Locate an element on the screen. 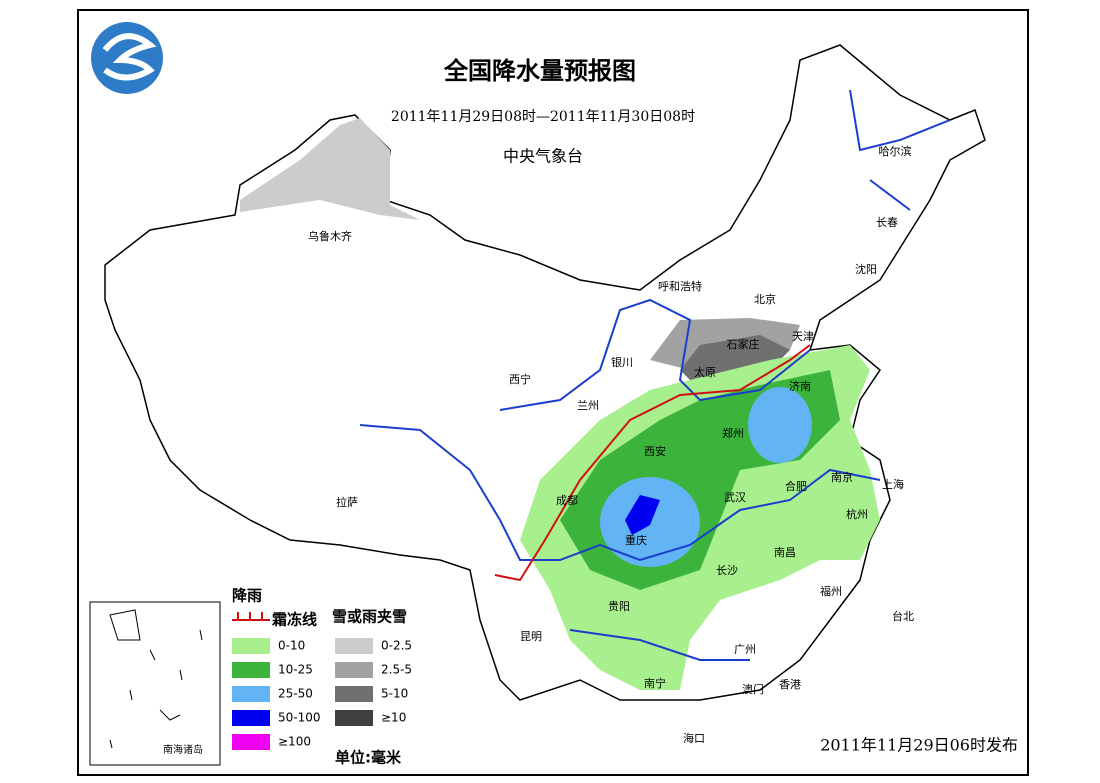 The image size is (1100, 783). city-label: 上海 is located at coordinates (893, 484).